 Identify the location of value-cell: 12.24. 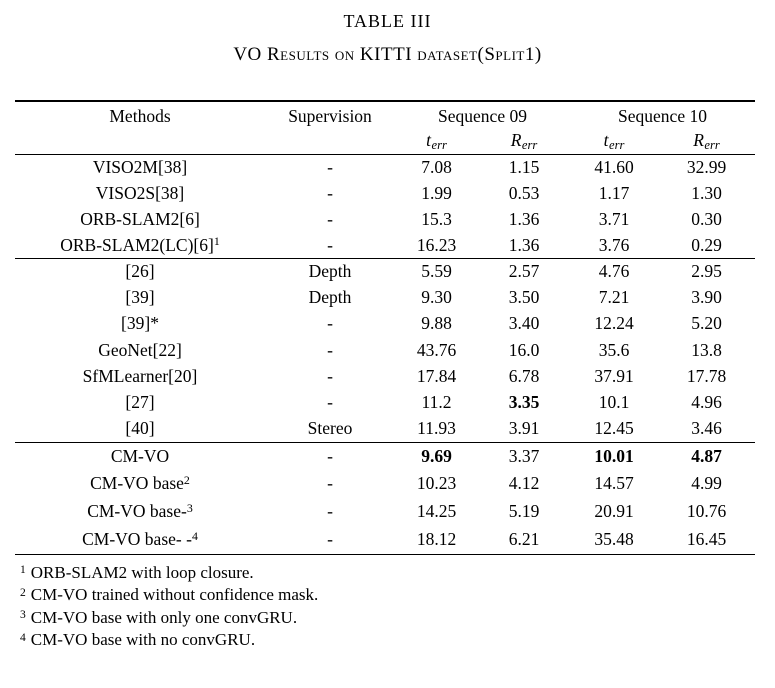
(614, 323).